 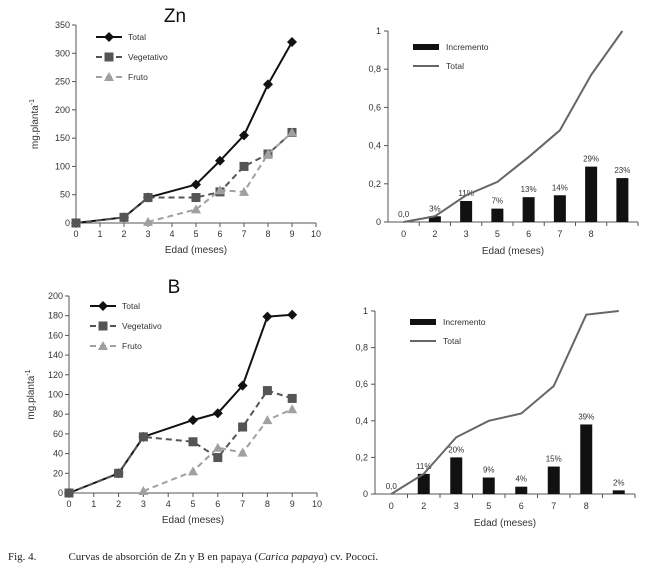 I want to click on legend-label: Incremento, so click(x=467, y=47).